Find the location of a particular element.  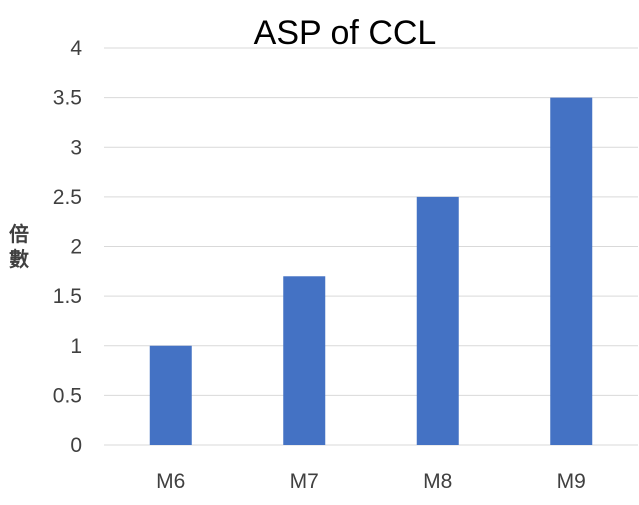

y-tick-label: 3.5 is located at coordinates (67, 98).